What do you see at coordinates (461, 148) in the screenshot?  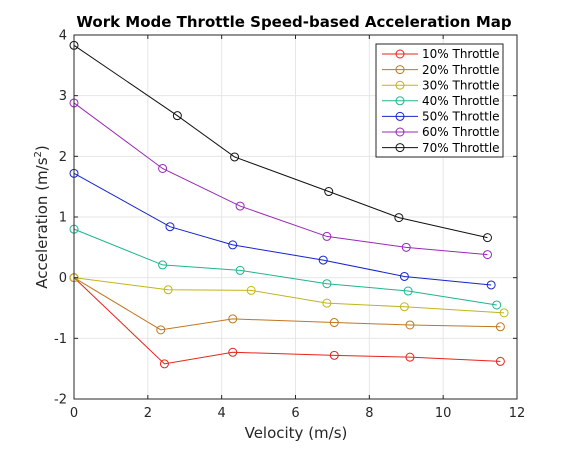 I see `legend-label: 70% Throttle` at bounding box center [461, 148].